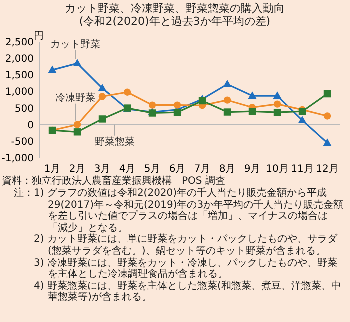 The image size is (350, 322). Describe the element at coordinates (77, 169) in the screenshot. I see `x-tick-label: 2月` at that location.